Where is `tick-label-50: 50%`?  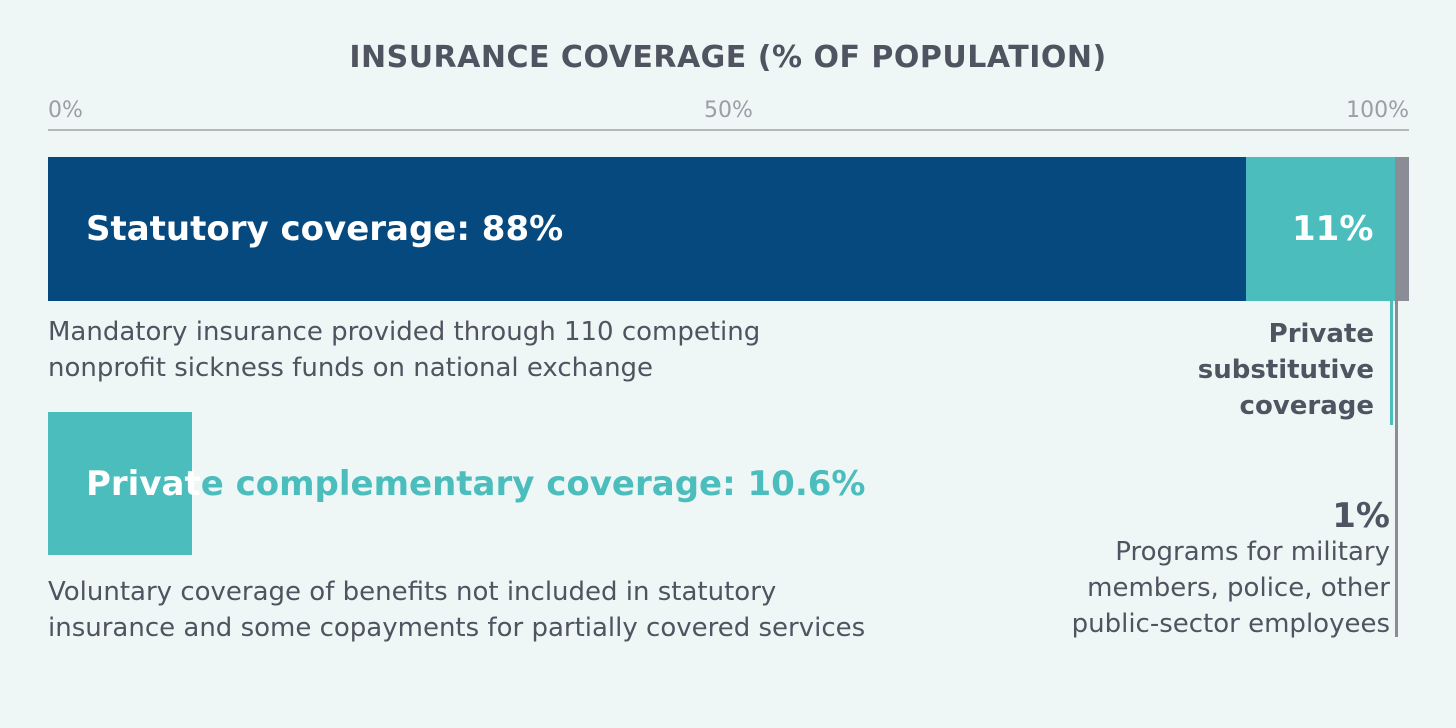
tick-label-50: 50% is located at coordinates (728, 110).